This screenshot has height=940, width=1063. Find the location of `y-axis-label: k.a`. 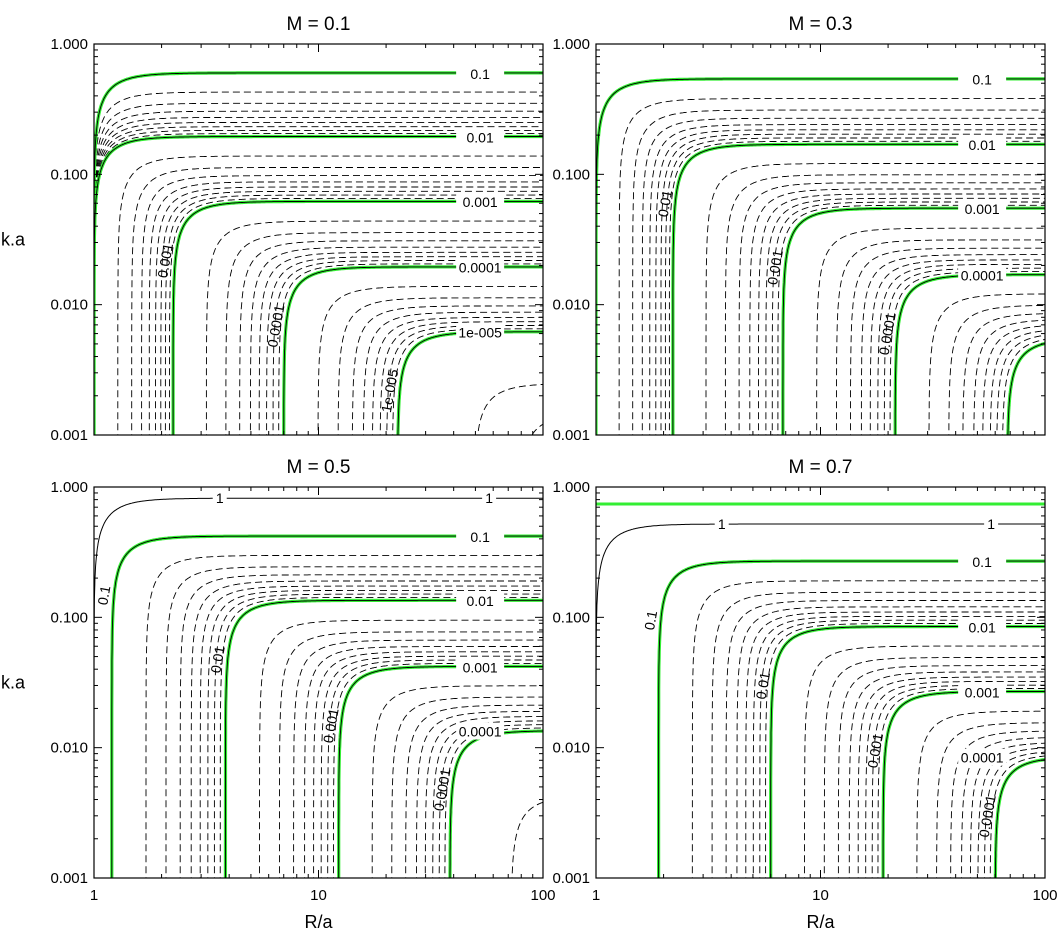

y-axis-label: k.a is located at coordinates (13, 240).